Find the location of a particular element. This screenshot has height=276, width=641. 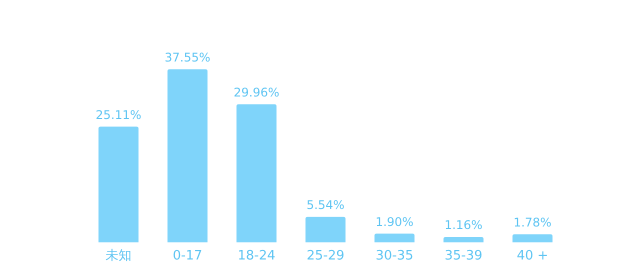

x-tick-label: 35-39 is located at coordinates (463, 256).